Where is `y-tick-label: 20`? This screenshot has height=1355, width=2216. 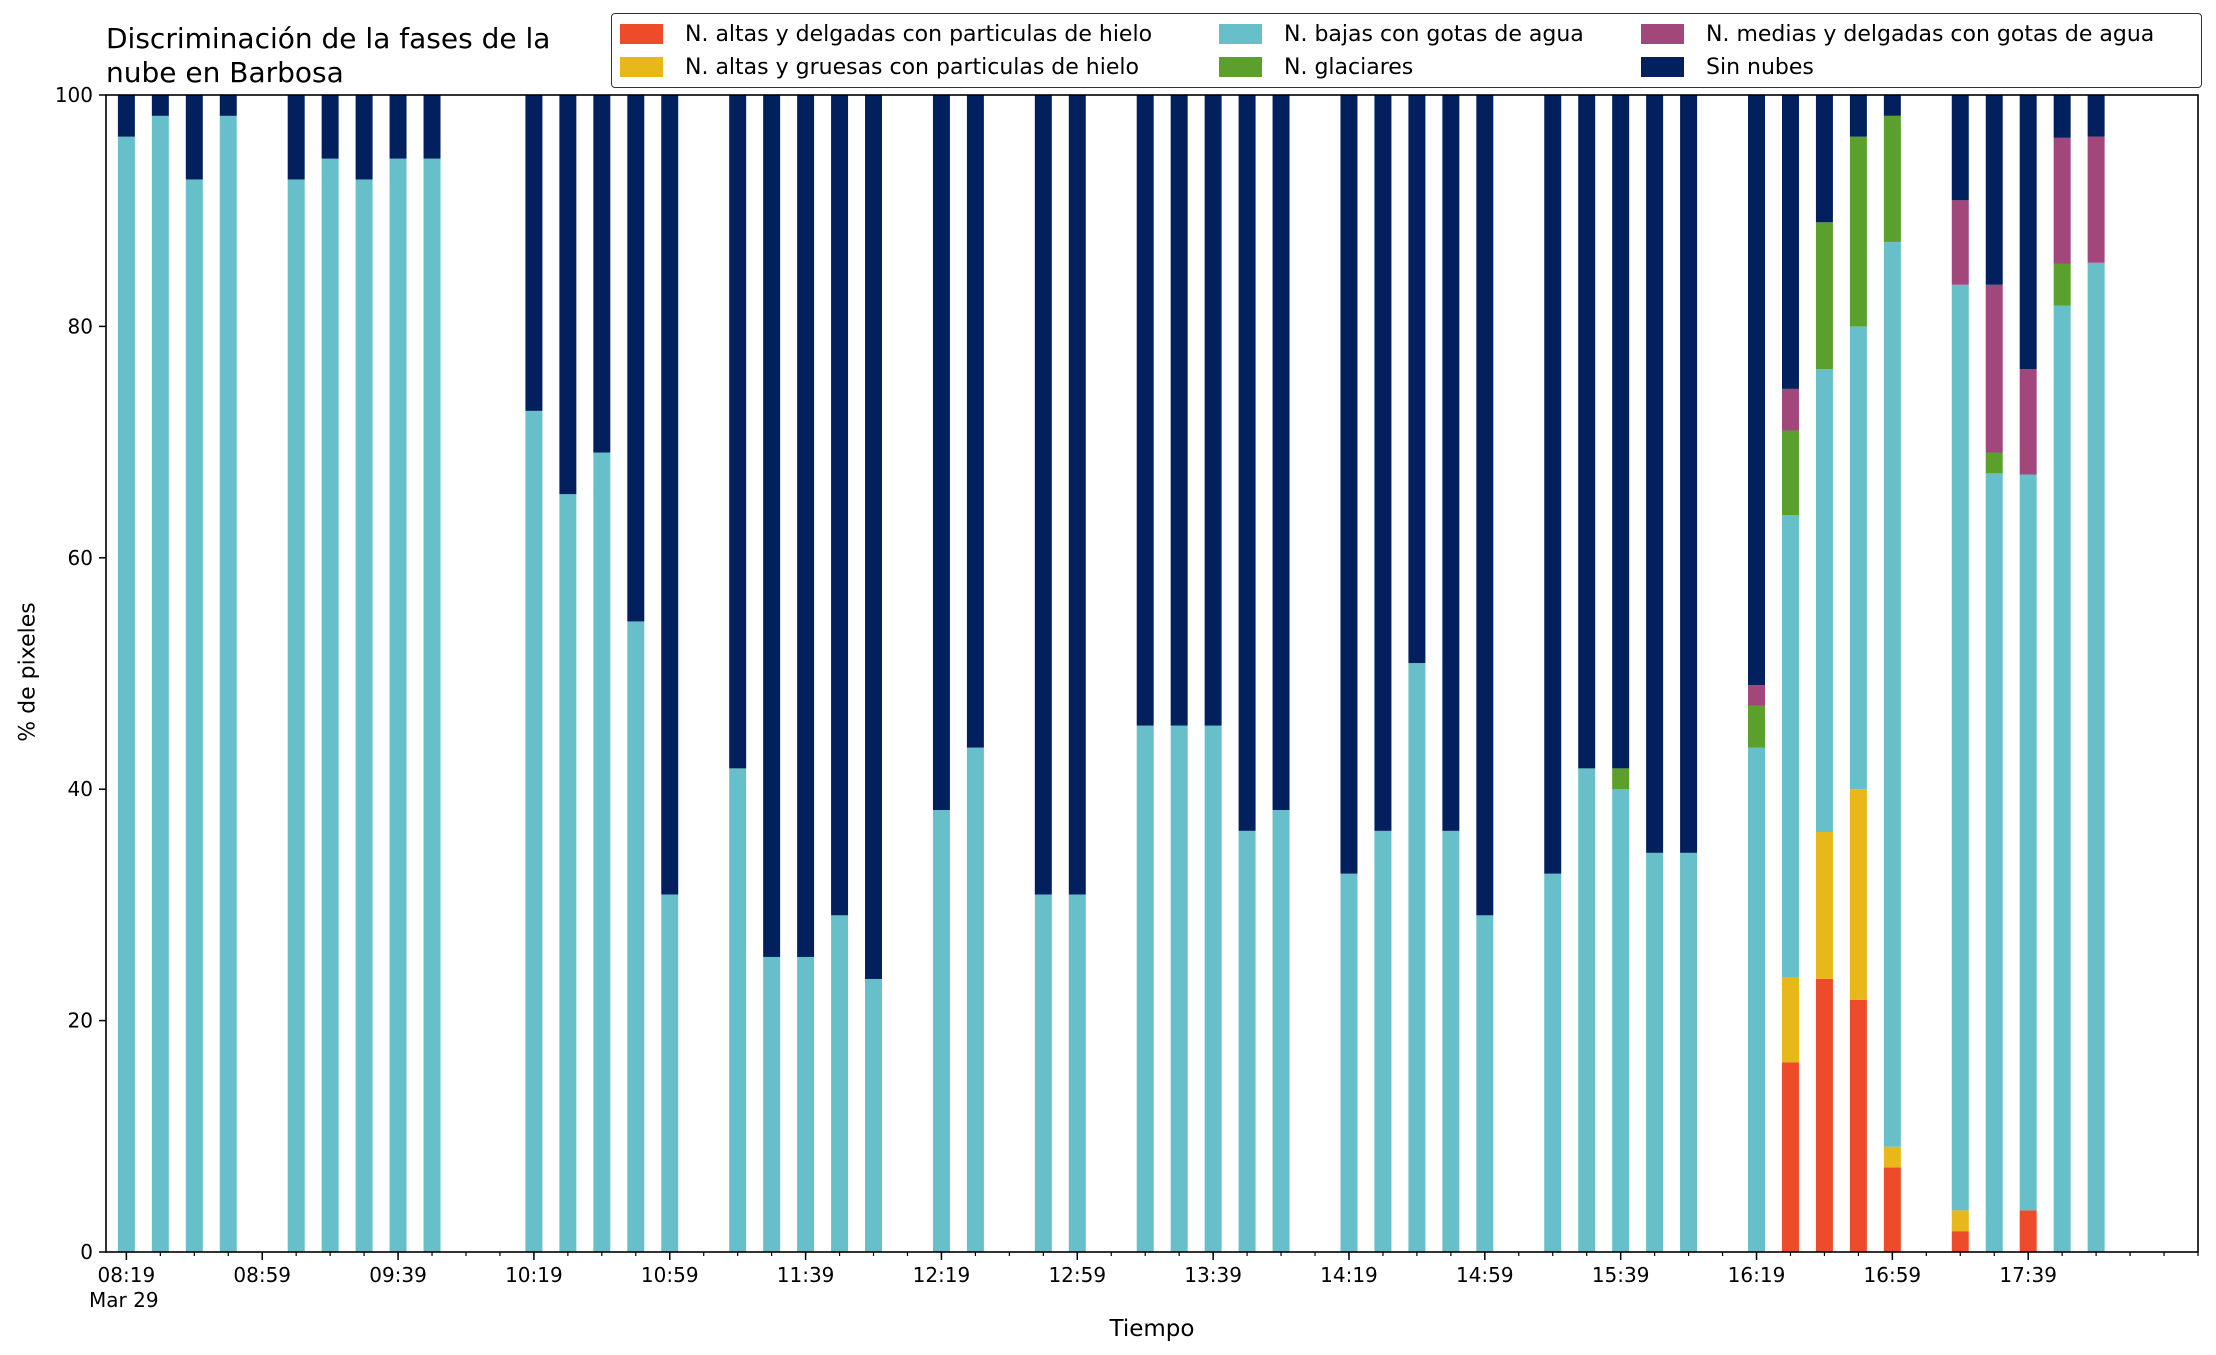 y-tick-label: 20 is located at coordinates (80, 1021).